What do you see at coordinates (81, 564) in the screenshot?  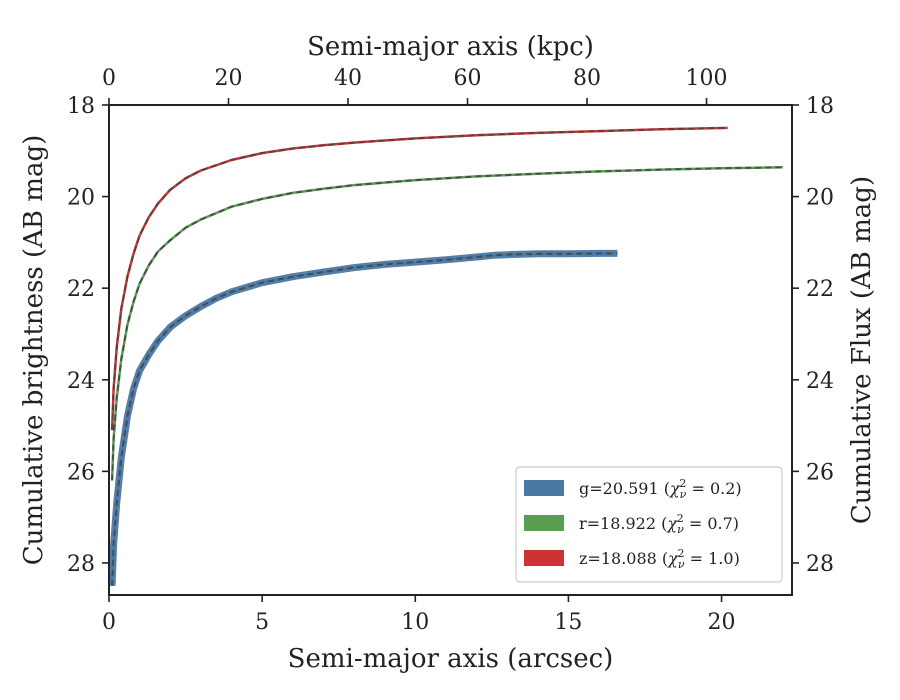 I see `y-tick-label: 28` at bounding box center [81, 564].